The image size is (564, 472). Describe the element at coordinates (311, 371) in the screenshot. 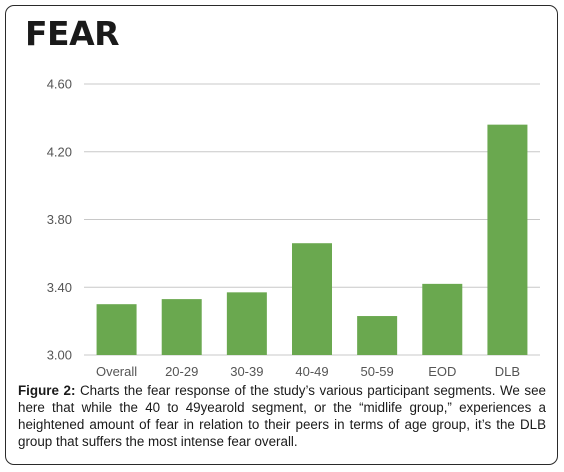

I see `x-tick-label: 40-49` at that location.